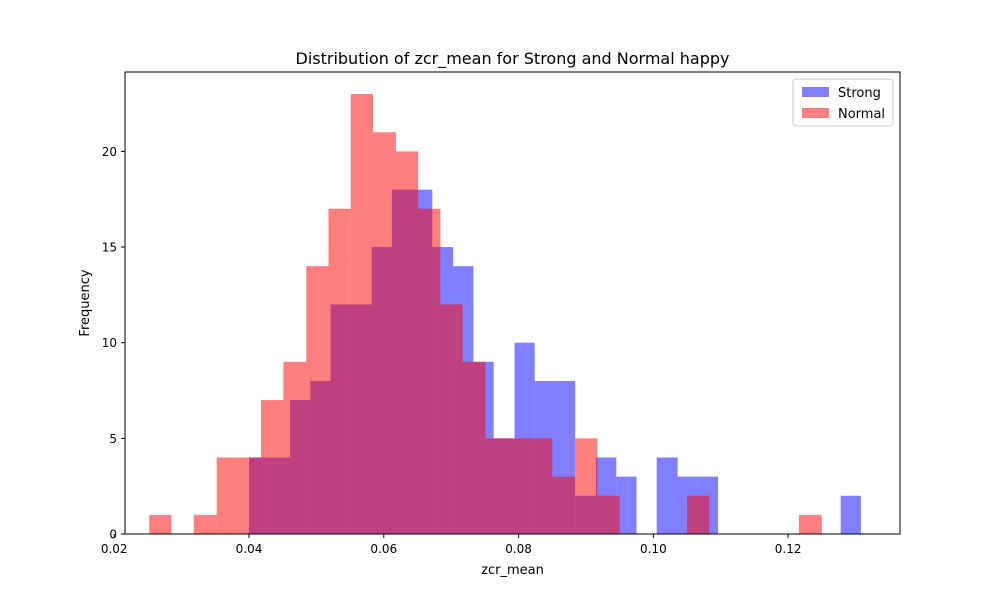  I want to click on y-tick-label: 20, so click(109, 152).